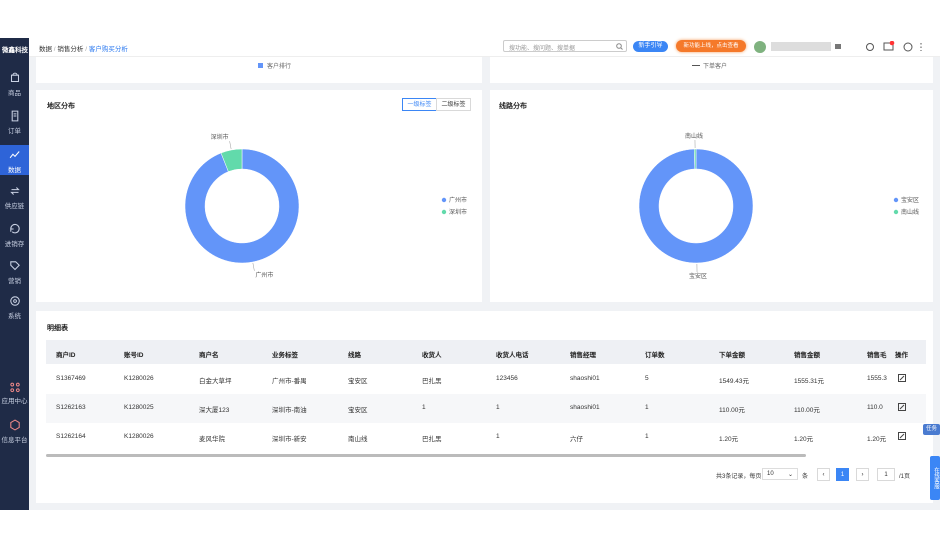 The height and width of the screenshot is (548, 948). I want to click on slice-label: 广州市, so click(264, 275).